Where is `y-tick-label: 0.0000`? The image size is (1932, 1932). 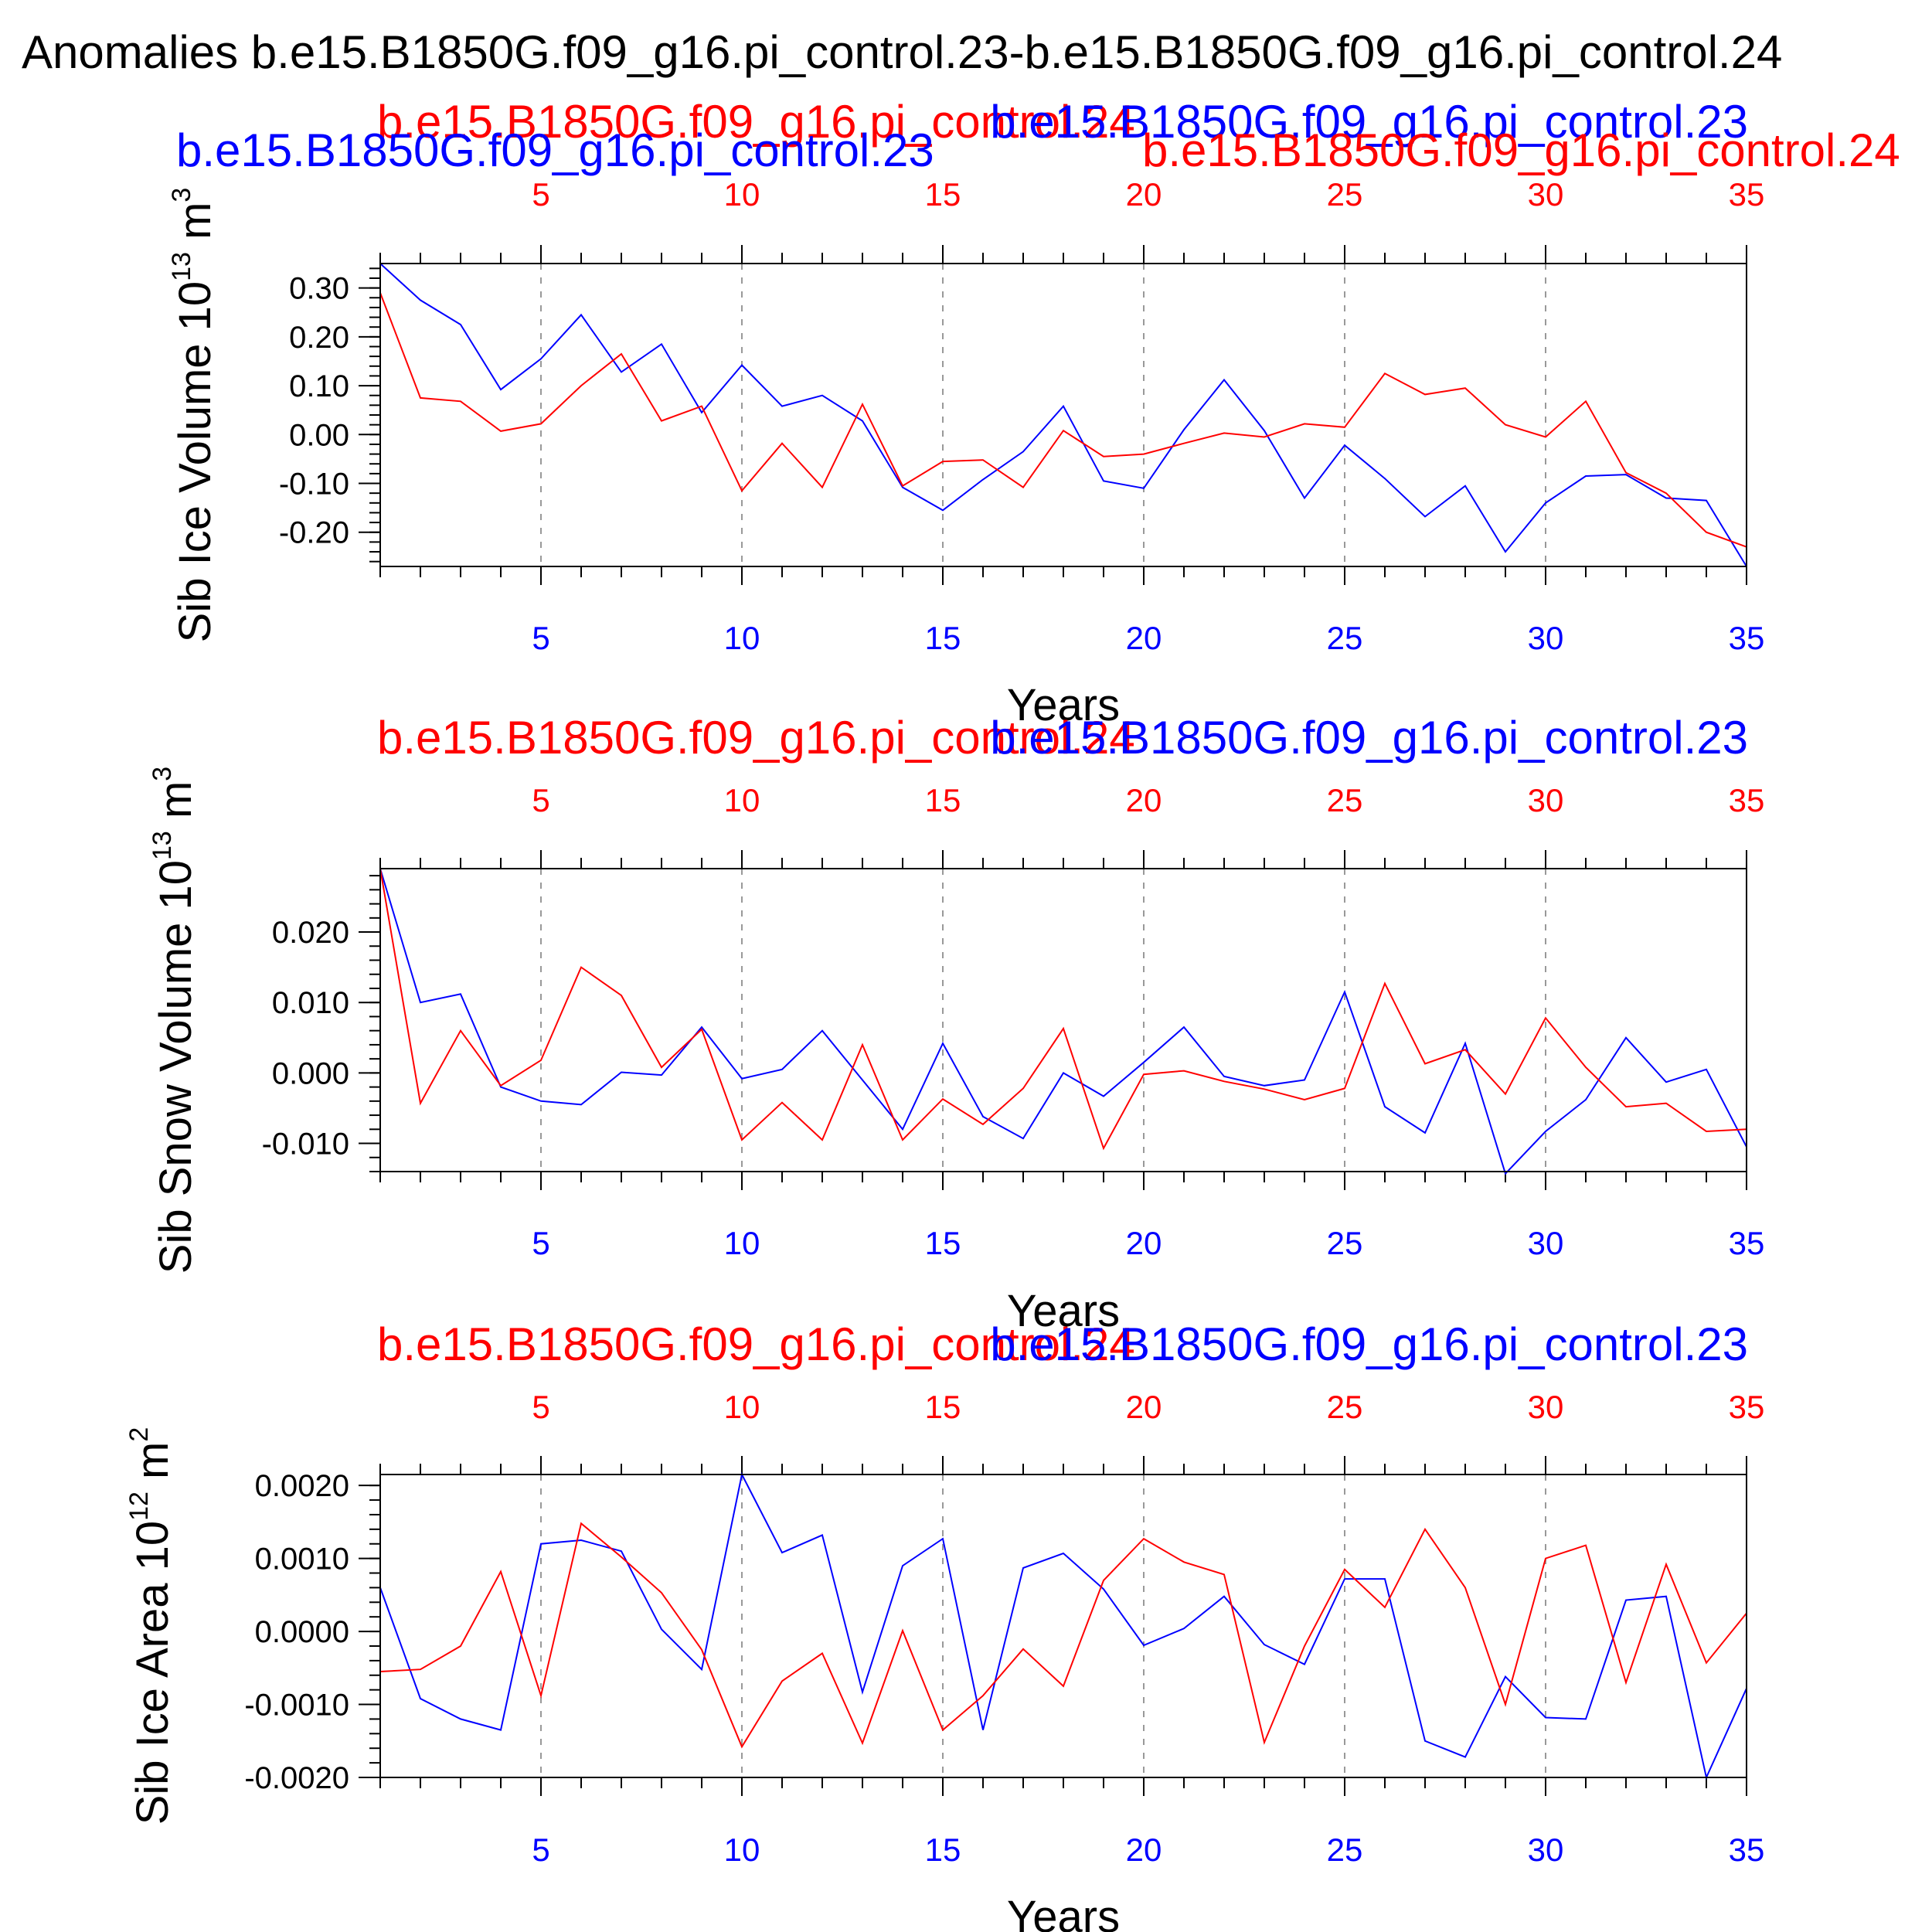
y-tick-label: 0.0000 is located at coordinates (302, 1632).